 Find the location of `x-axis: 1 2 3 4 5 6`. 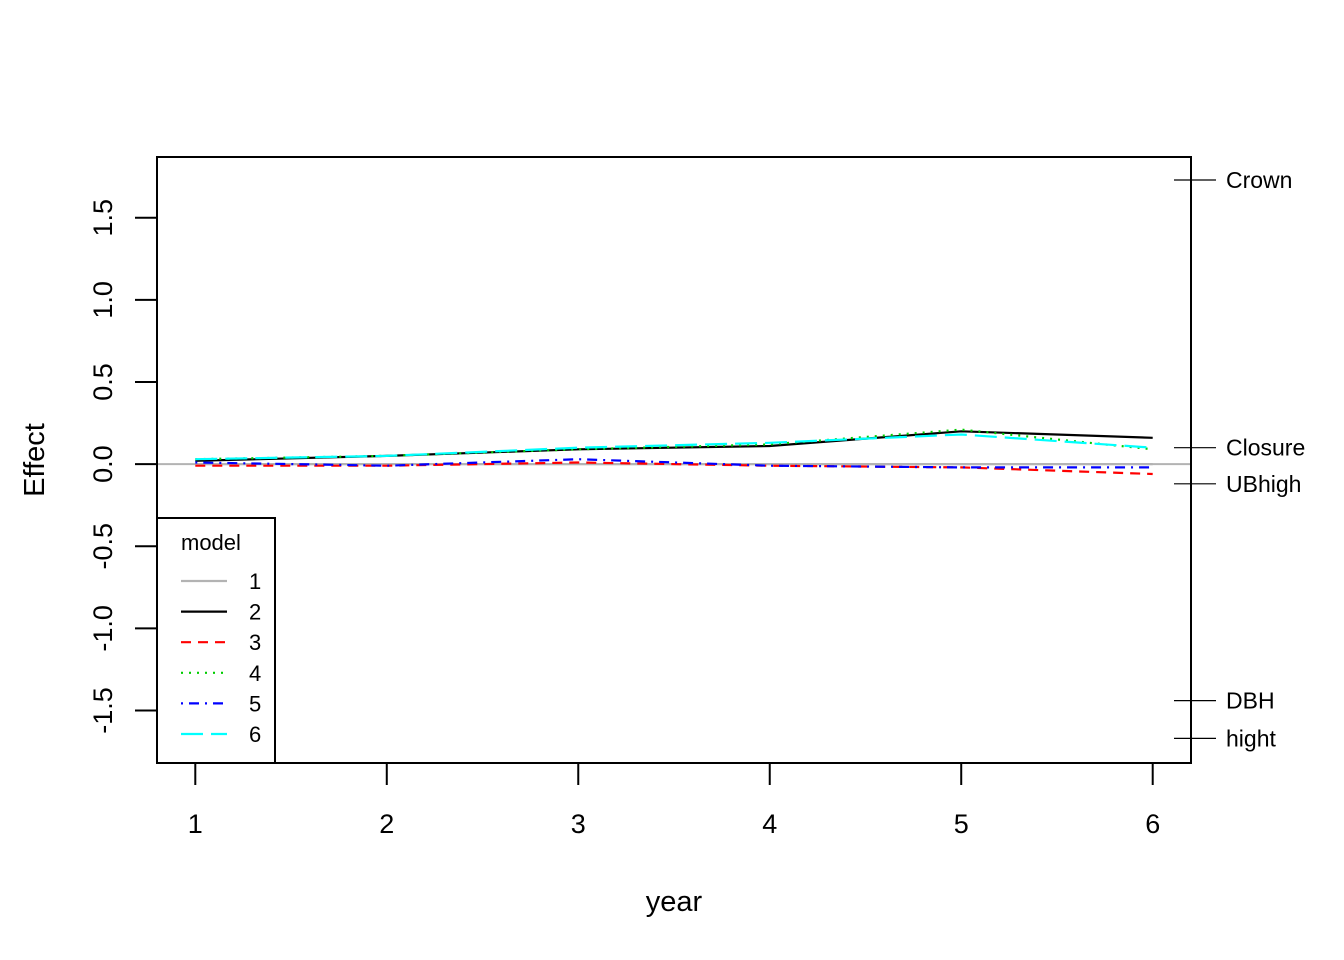

x-axis: 1 2 3 4 5 6 is located at coordinates (674, 800).